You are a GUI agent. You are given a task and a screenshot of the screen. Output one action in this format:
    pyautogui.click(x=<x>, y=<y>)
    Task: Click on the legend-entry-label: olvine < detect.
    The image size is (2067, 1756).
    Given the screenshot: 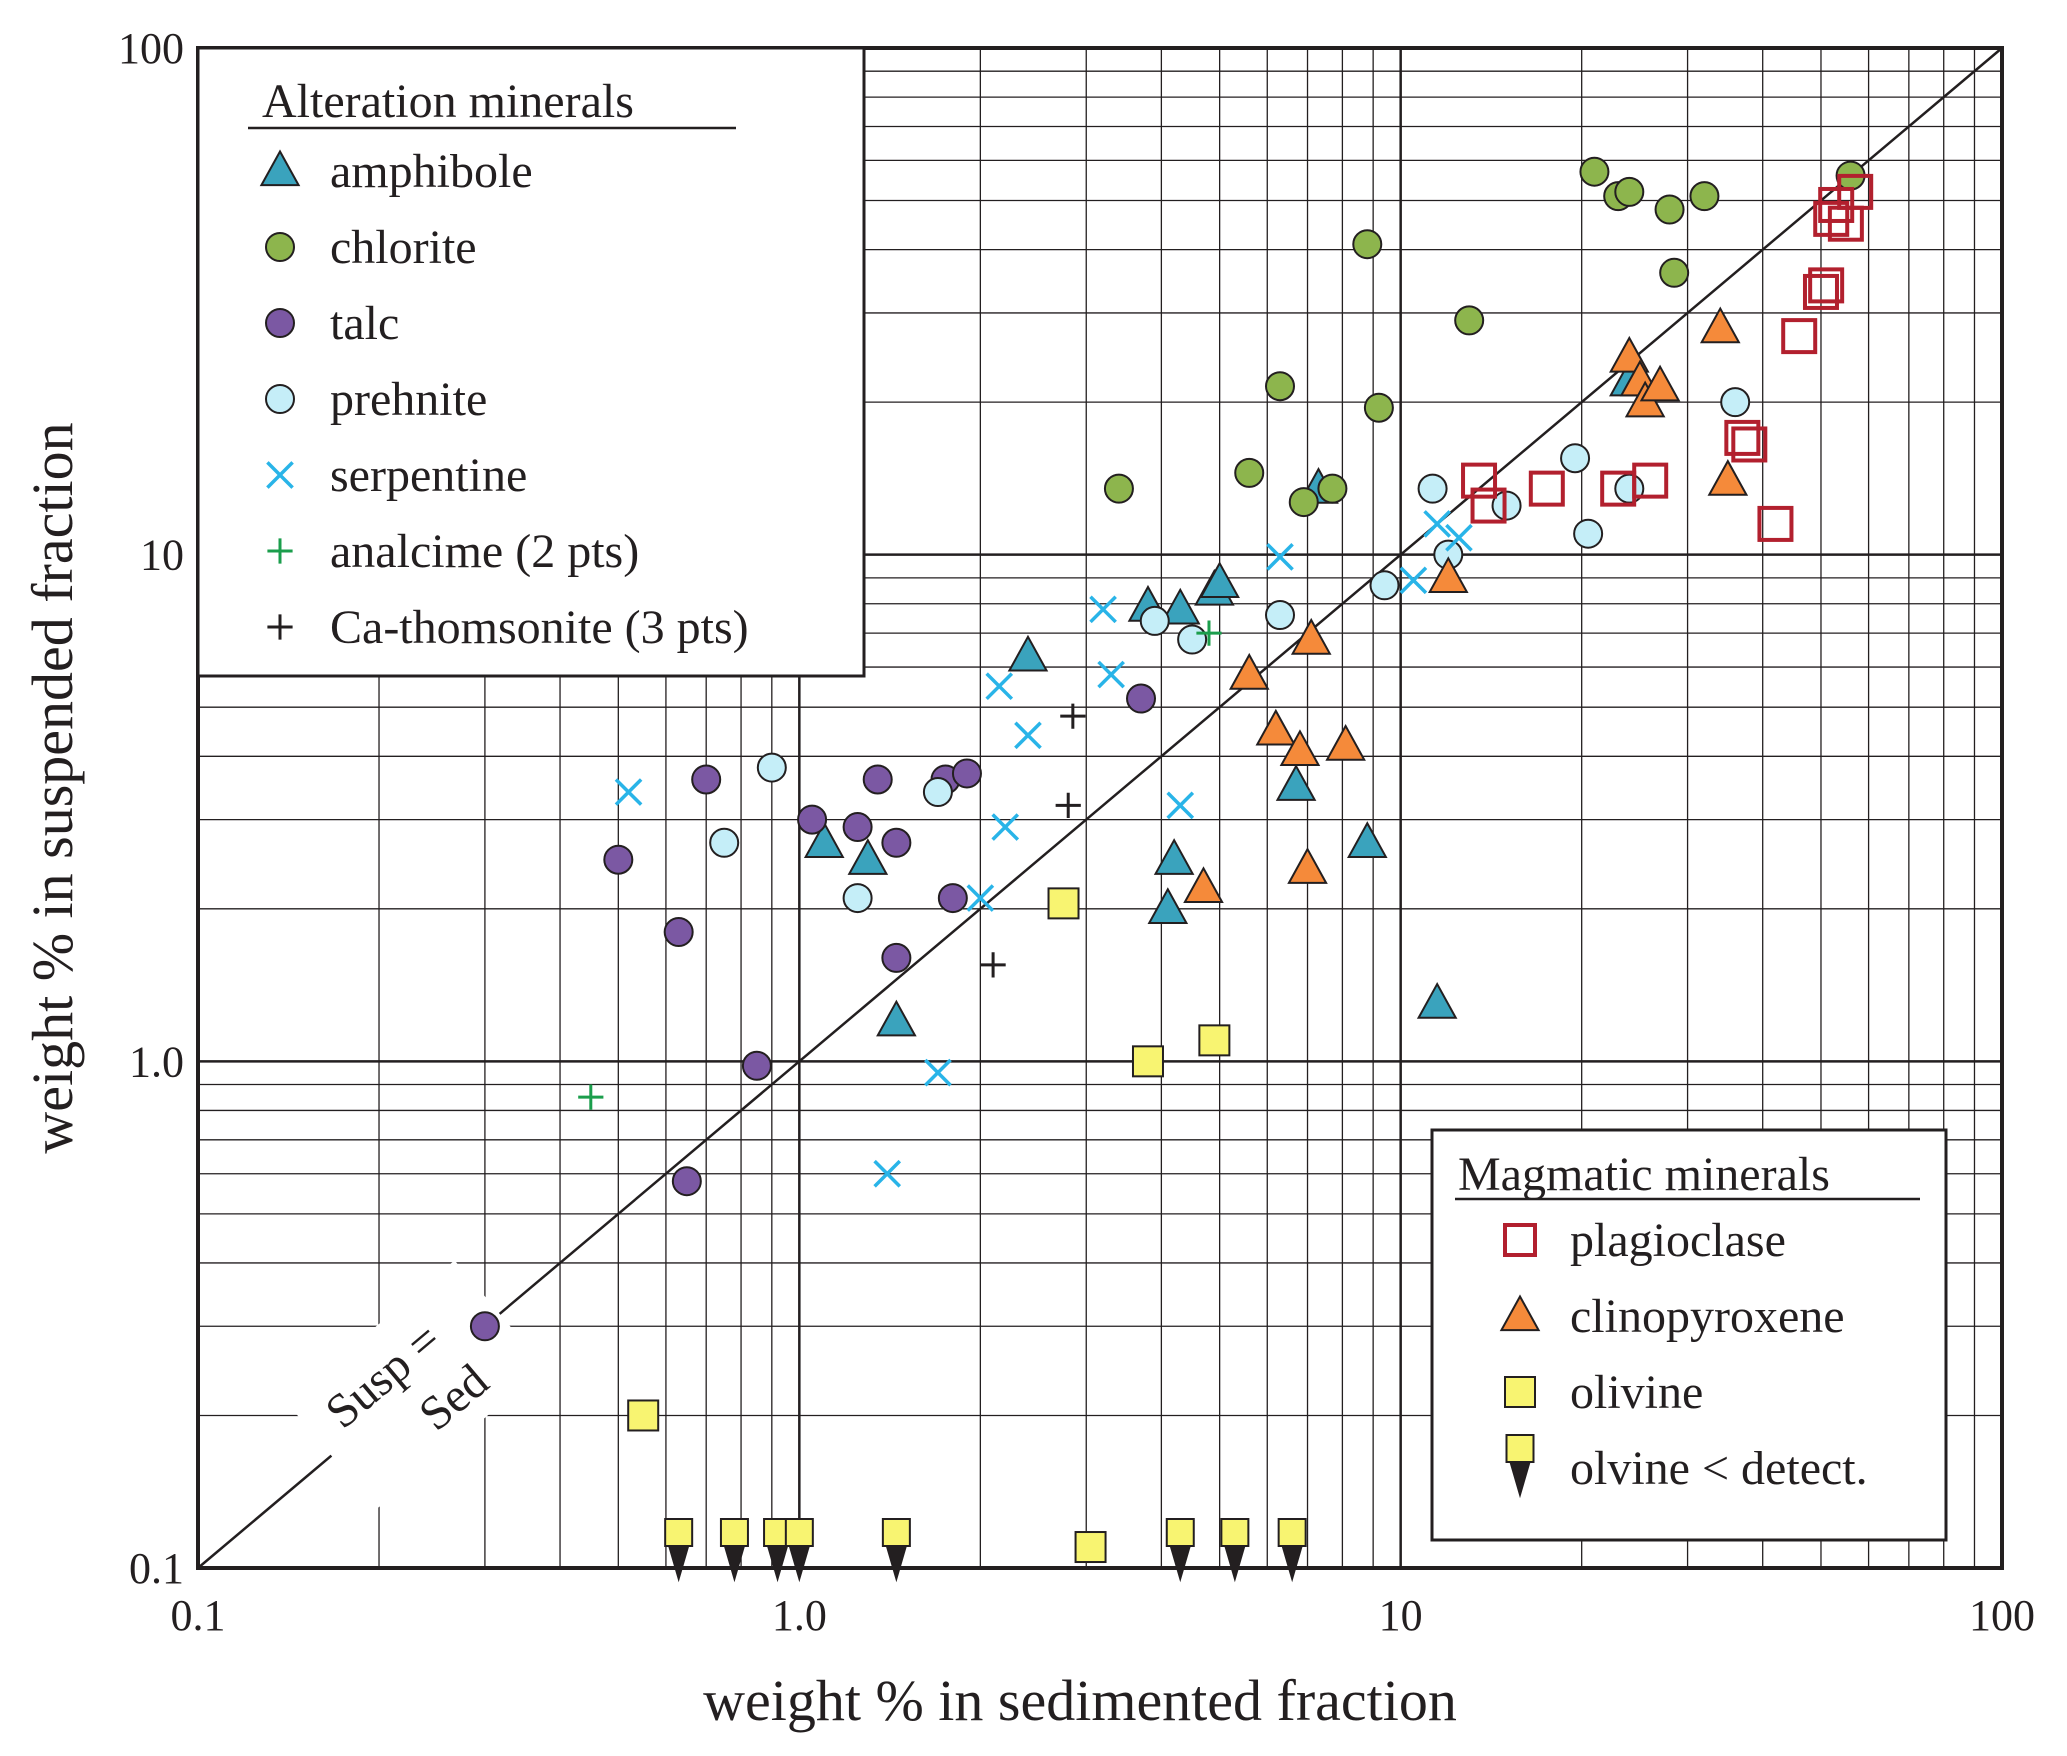 What is the action you would take?
    pyautogui.click(x=1719, y=1468)
    